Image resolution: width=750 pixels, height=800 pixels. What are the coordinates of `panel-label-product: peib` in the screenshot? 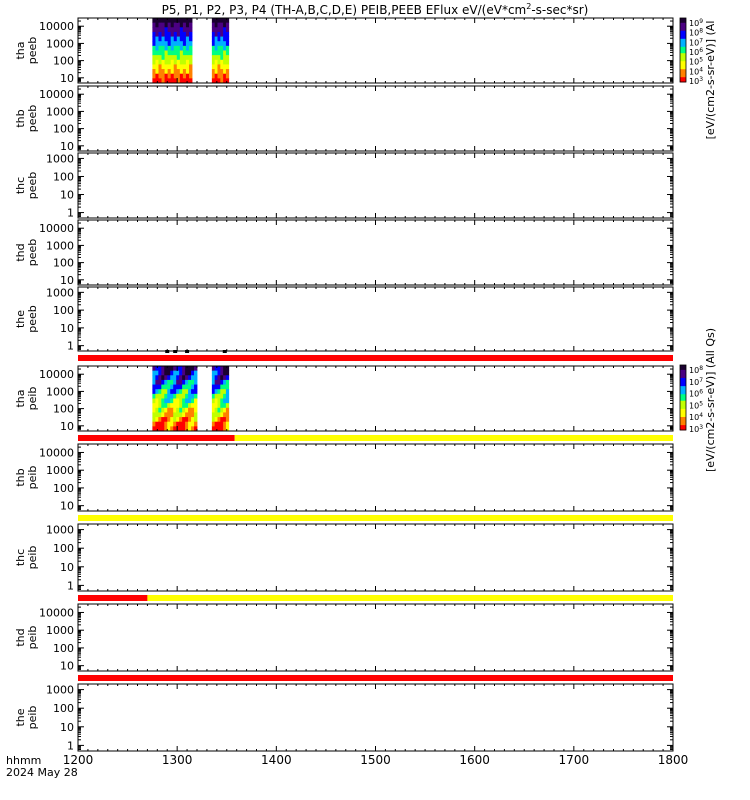 It's located at (32, 478).